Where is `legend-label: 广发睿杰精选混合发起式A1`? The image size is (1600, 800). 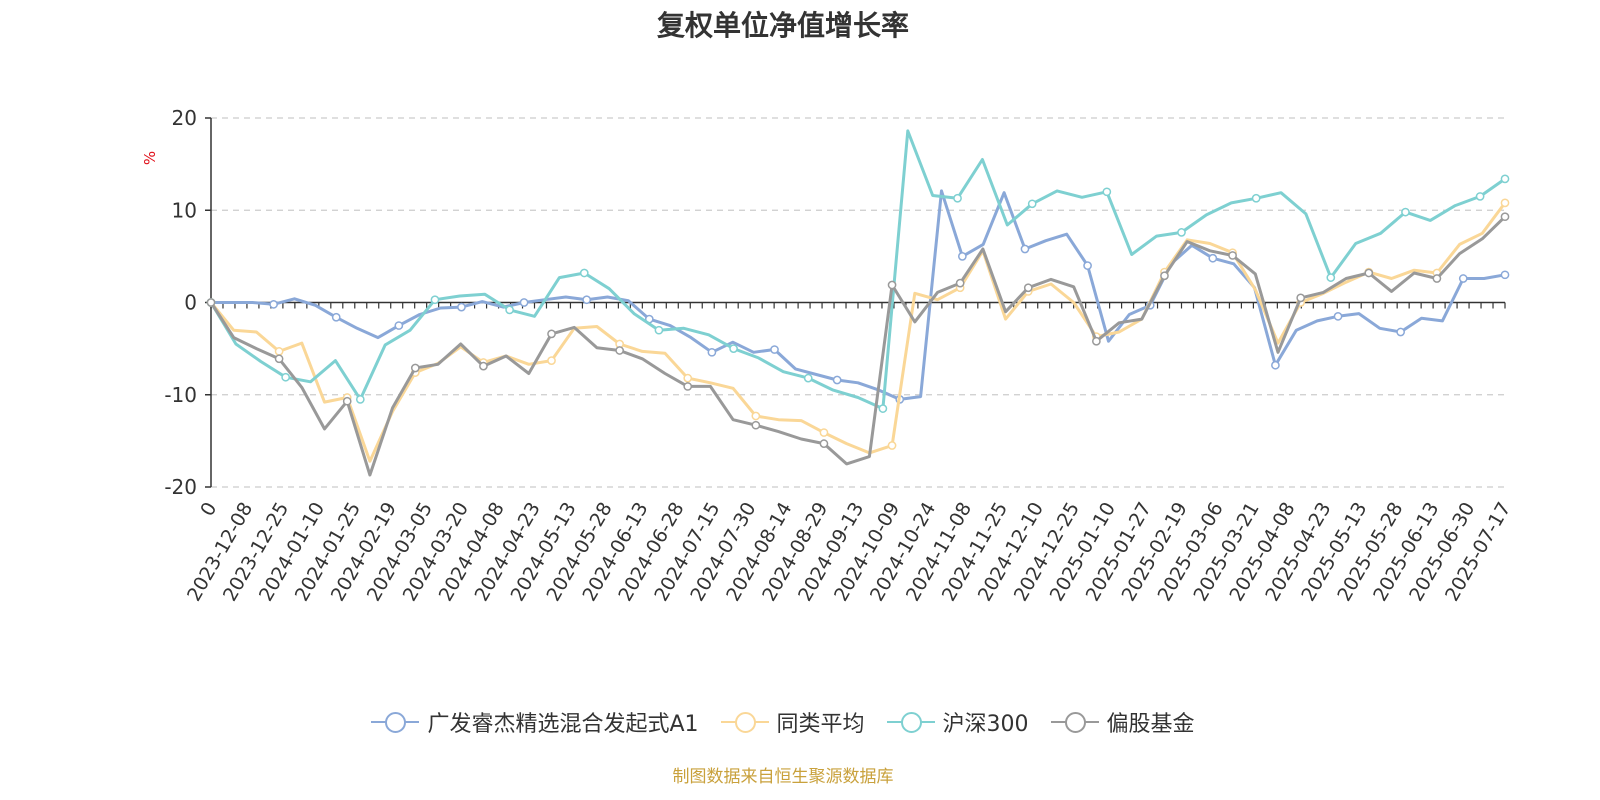 legend-label: 广发睿杰精选混合发起式A1 is located at coordinates (563, 724).